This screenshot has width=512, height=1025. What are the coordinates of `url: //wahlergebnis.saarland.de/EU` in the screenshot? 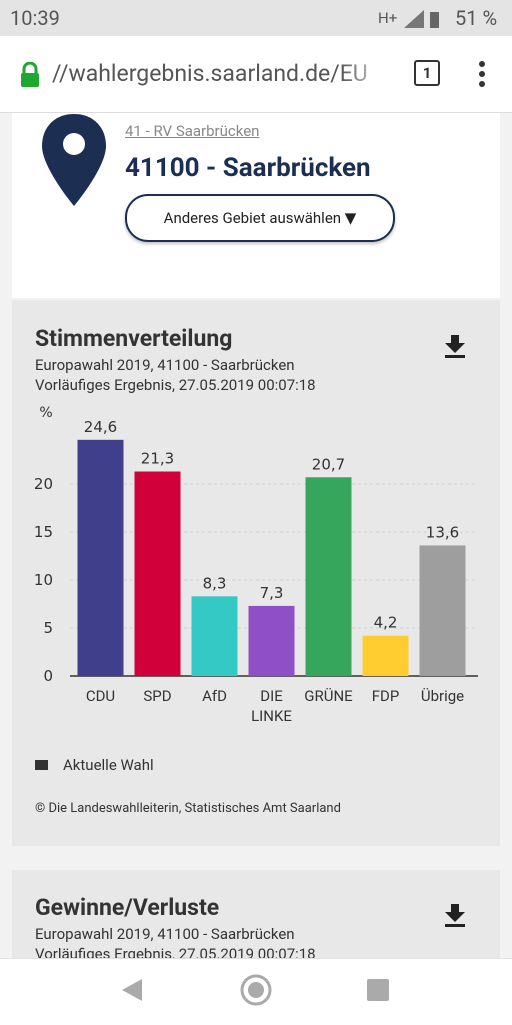 It's located at (210, 73).